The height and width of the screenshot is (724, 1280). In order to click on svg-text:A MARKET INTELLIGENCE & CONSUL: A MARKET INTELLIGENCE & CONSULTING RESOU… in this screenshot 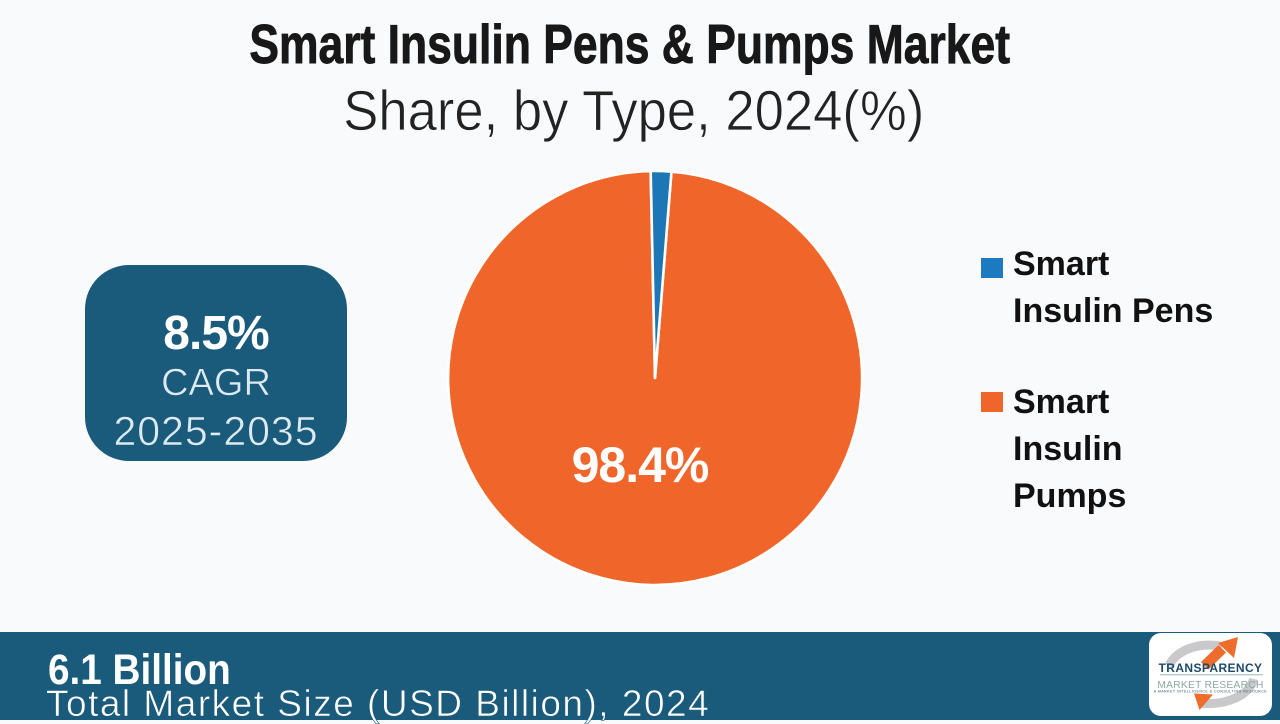, I will do `click(1211, 692)`.